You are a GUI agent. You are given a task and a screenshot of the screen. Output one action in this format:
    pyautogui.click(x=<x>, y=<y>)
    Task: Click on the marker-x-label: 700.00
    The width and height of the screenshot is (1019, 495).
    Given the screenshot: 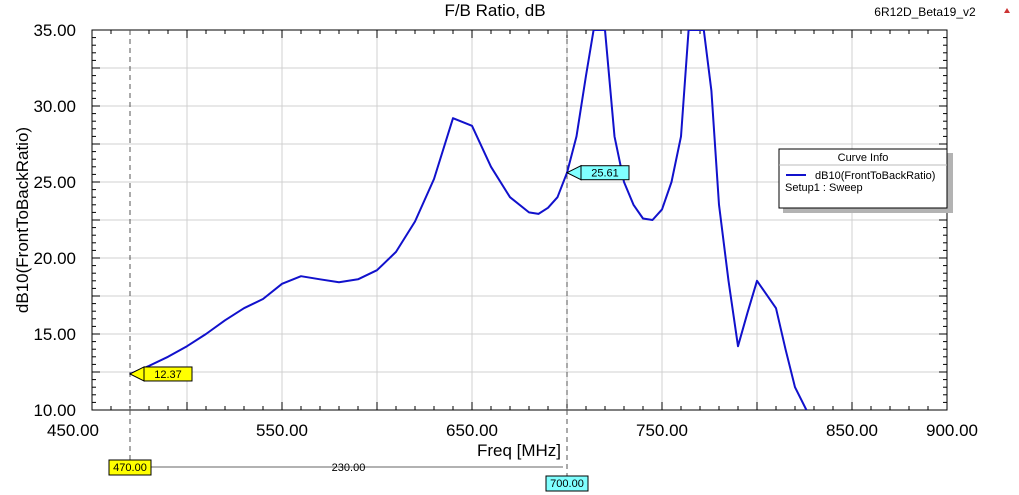 What is the action you would take?
    pyautogui.click(x=567, y=484)
    